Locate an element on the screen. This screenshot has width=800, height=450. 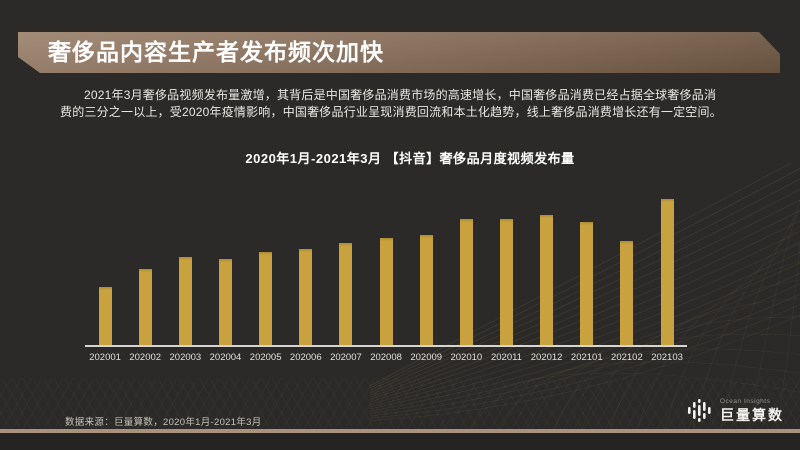
x-tick-label: 202009 is located at coordinates (426, 357).